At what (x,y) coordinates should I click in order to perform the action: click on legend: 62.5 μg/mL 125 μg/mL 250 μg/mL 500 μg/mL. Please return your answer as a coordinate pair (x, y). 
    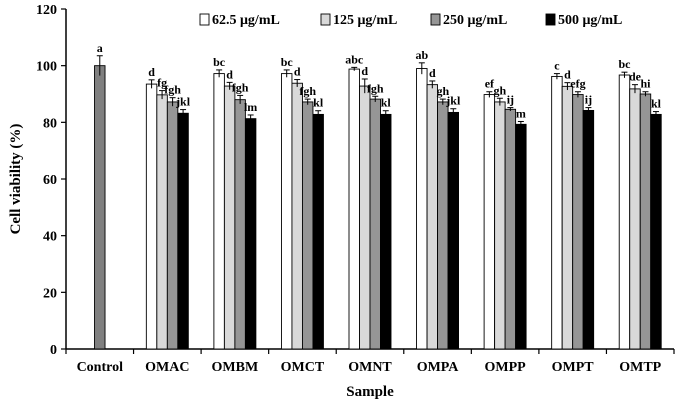
    Looking at the image, I should click on (410, 20).